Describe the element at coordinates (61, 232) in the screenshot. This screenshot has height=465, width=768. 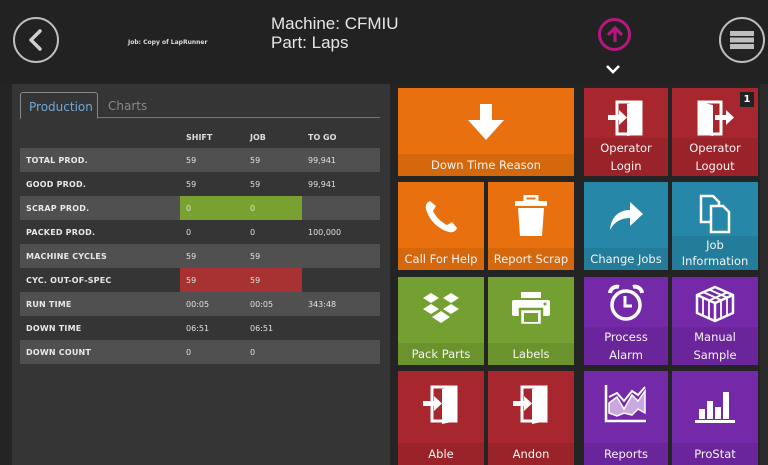
I see `row-label: PACKED PROD.` at that location.